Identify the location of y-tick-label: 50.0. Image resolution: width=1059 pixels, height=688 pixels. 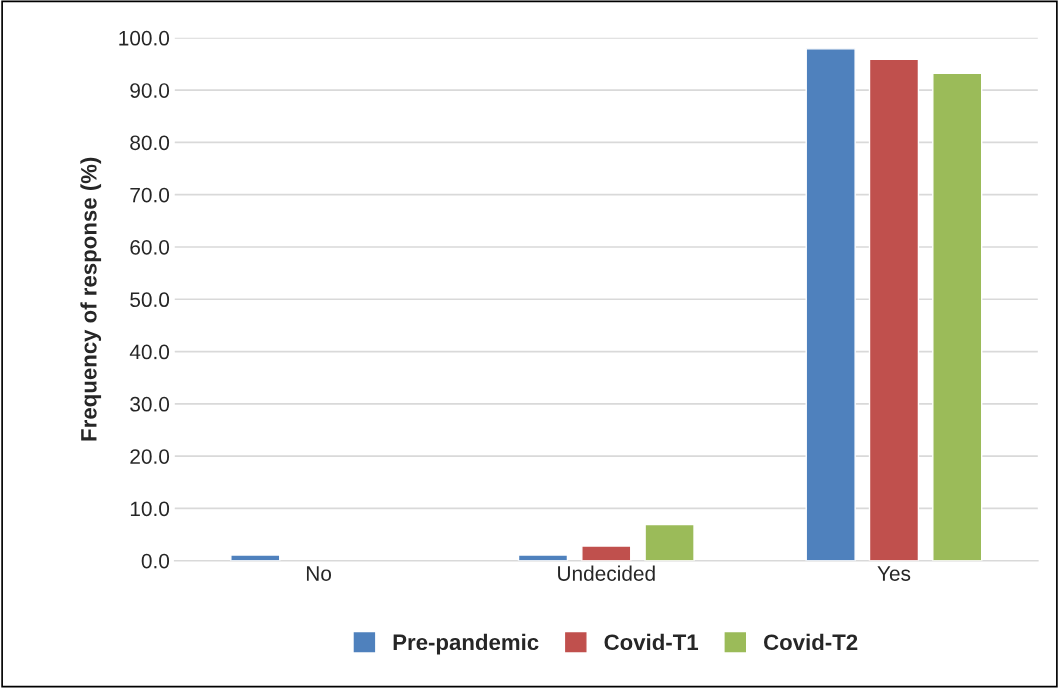
(150, 300).